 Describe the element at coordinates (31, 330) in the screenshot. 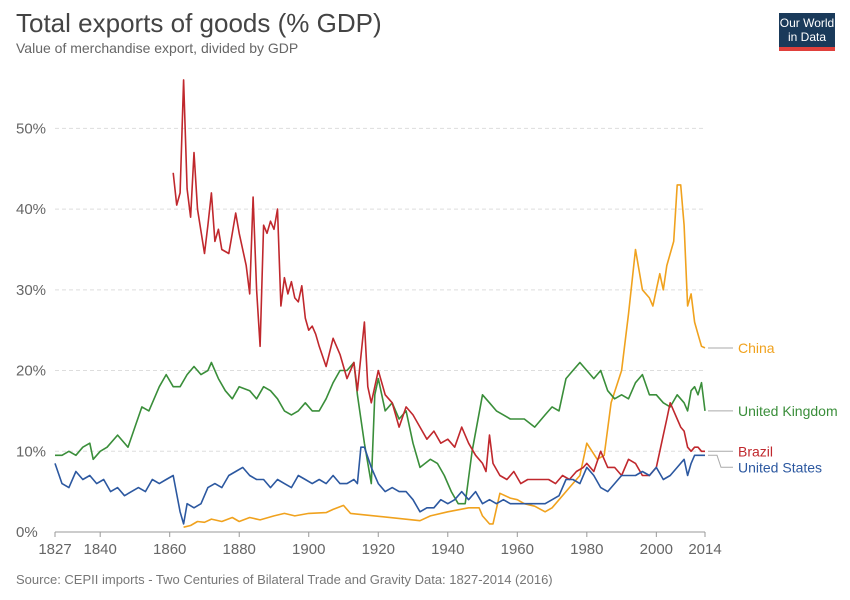

I see `y-axis-ticks: 0% 10% 20% 30% 40% 50%` at that location.